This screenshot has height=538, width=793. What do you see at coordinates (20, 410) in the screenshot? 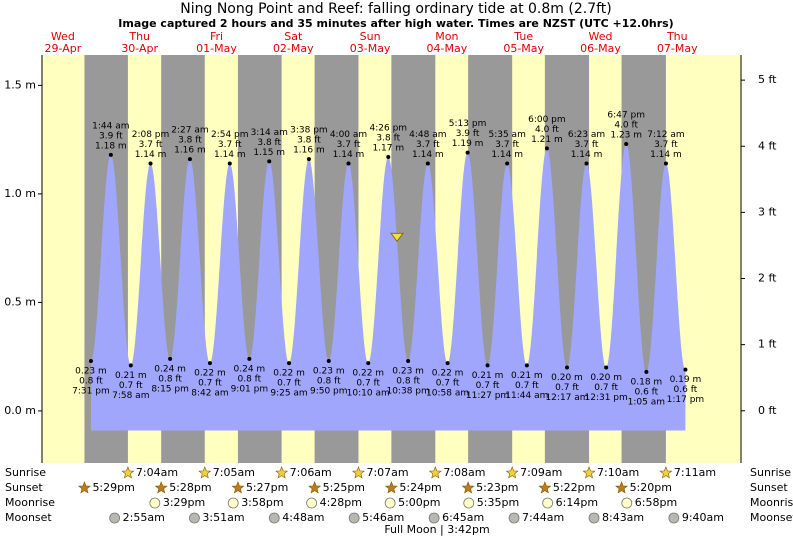
I see `y-tick-label: 0.0 m` at bounding box center [20, 410].